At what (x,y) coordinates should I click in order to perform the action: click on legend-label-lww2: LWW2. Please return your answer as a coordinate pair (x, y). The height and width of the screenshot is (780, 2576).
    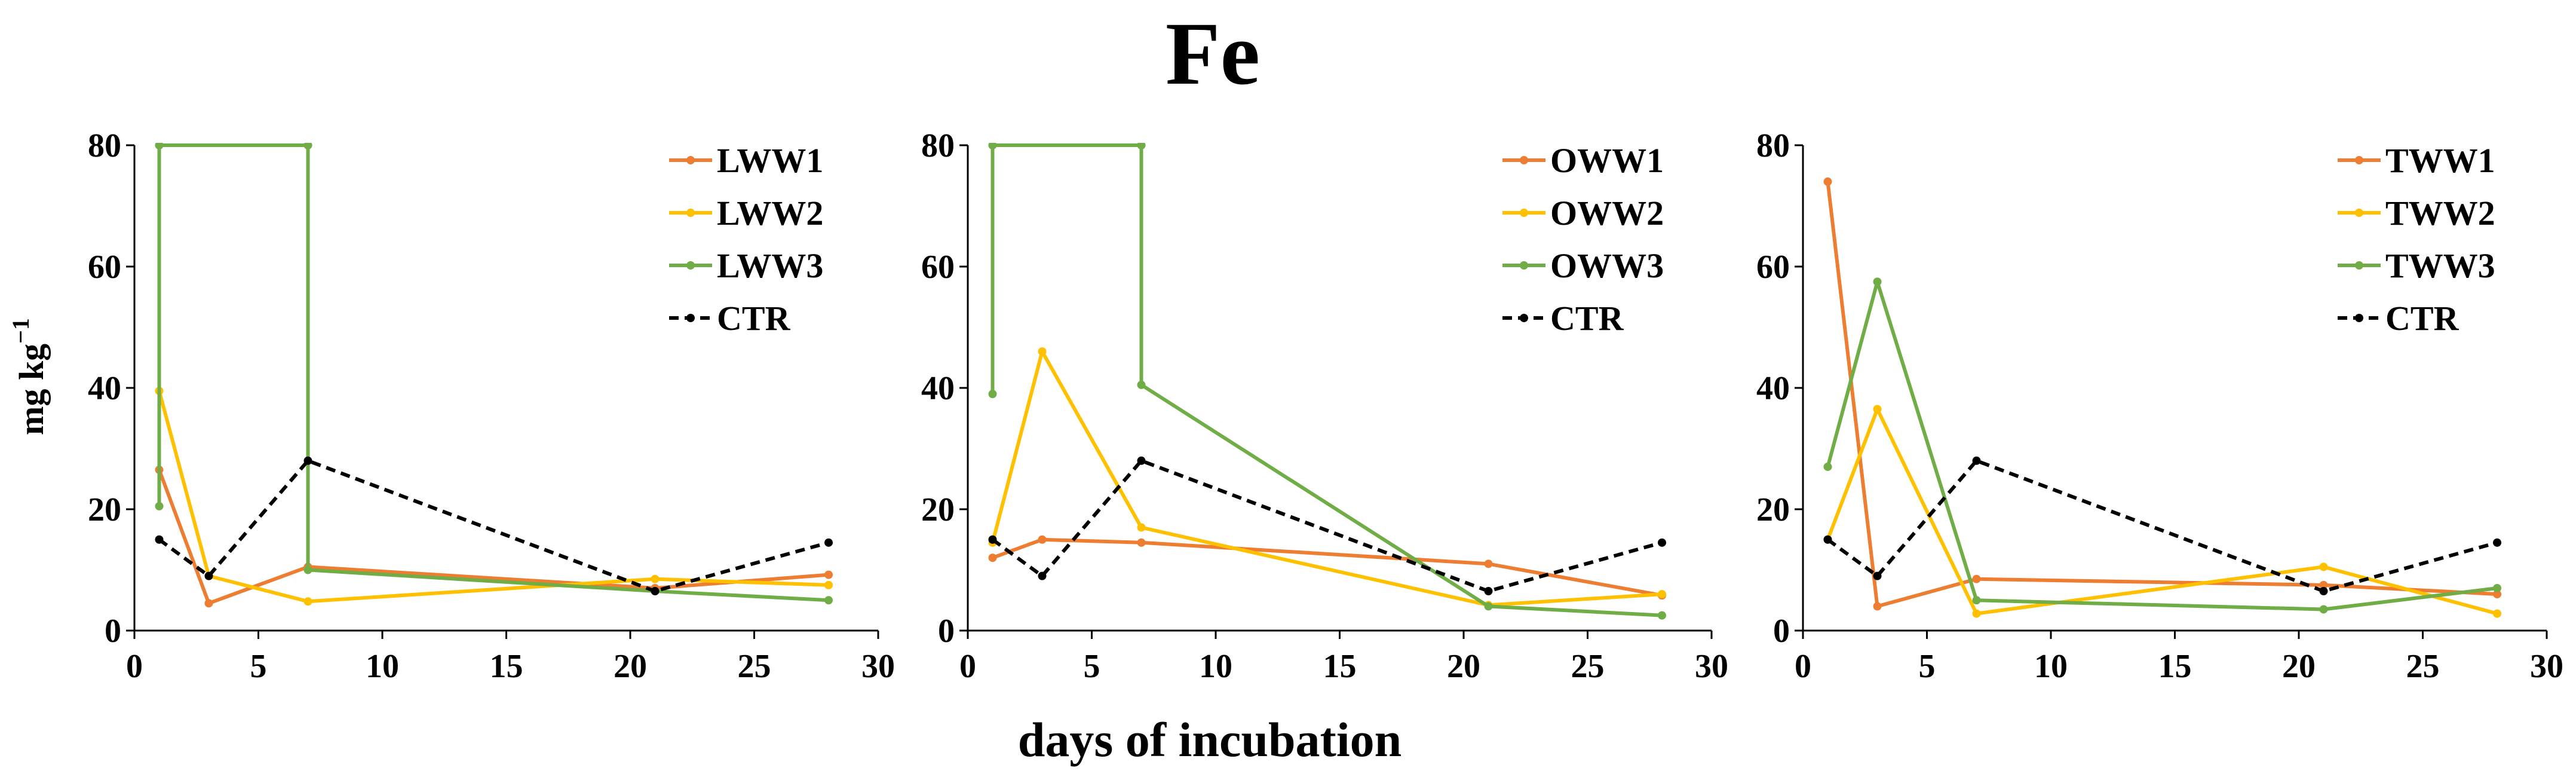
    Looking at the image, I should click on (770, 214).